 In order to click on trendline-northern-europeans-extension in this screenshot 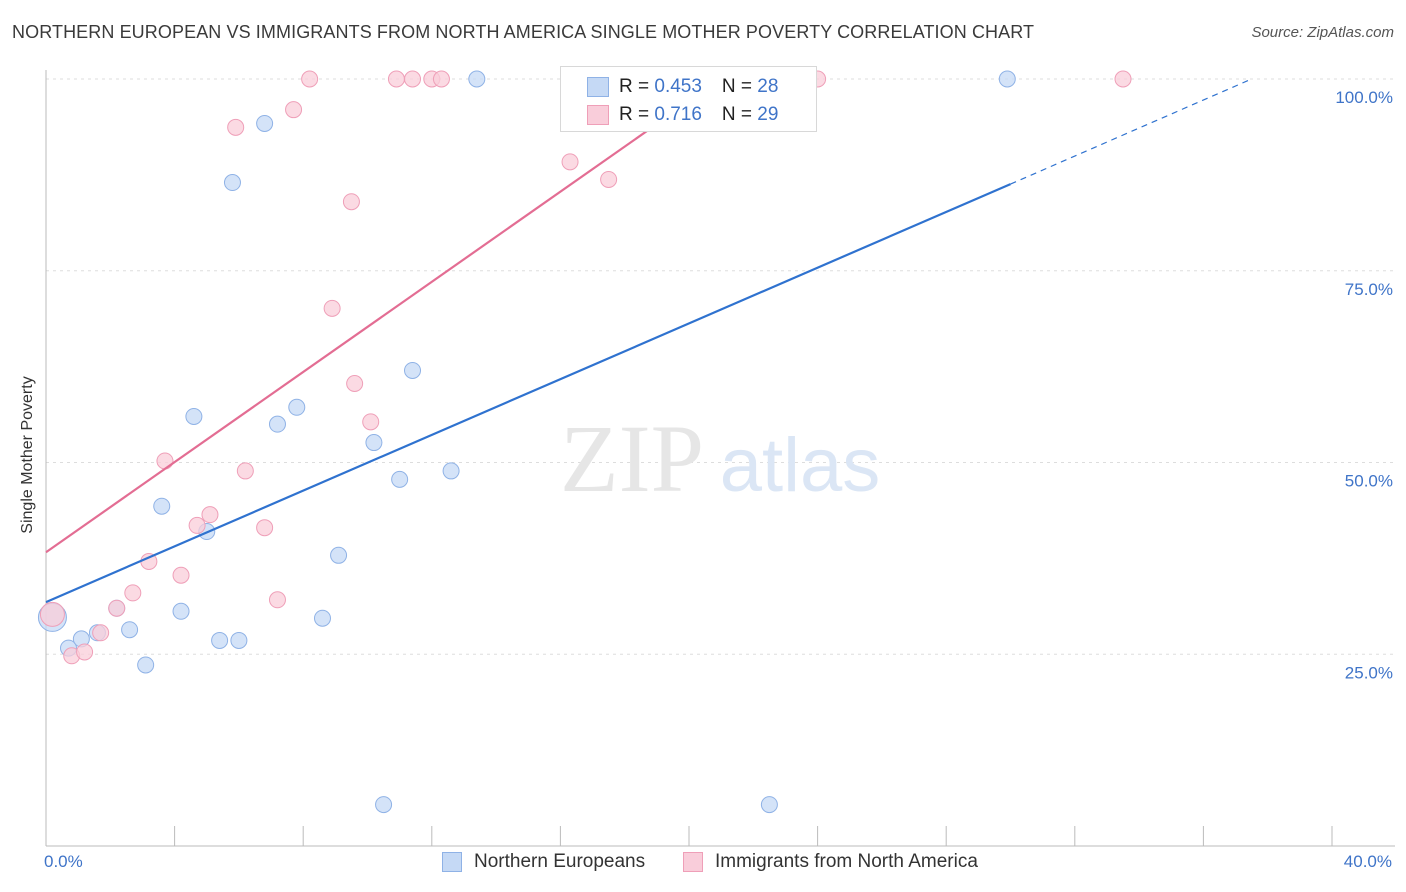, I will do `click(1131, 131)`.